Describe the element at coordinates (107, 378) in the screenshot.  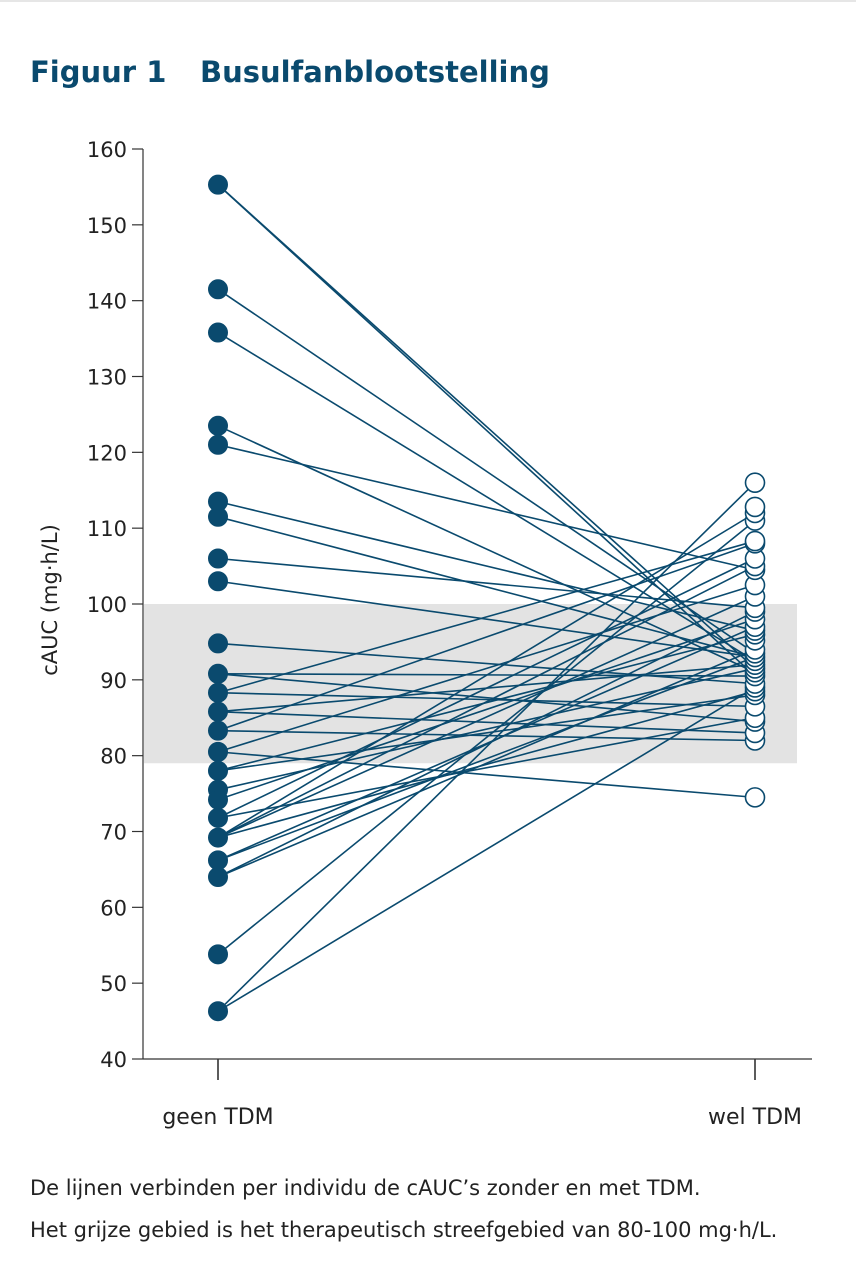
I see `y-tick-label-130: 130` at that location.